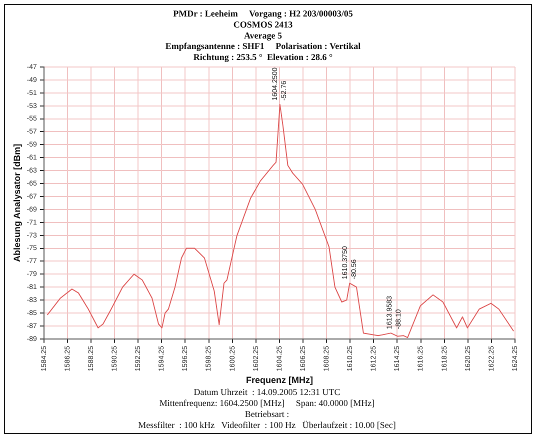 The width and height of the screenshot is (539, 440). I want to click on chart-subtitle: COSMOS 2413 Average 5 Empfangsantenne : SHF1 Polarisation : Vertikal Richtung : 253.5 ° Elevation : 28.6 °, so click(263, 41).